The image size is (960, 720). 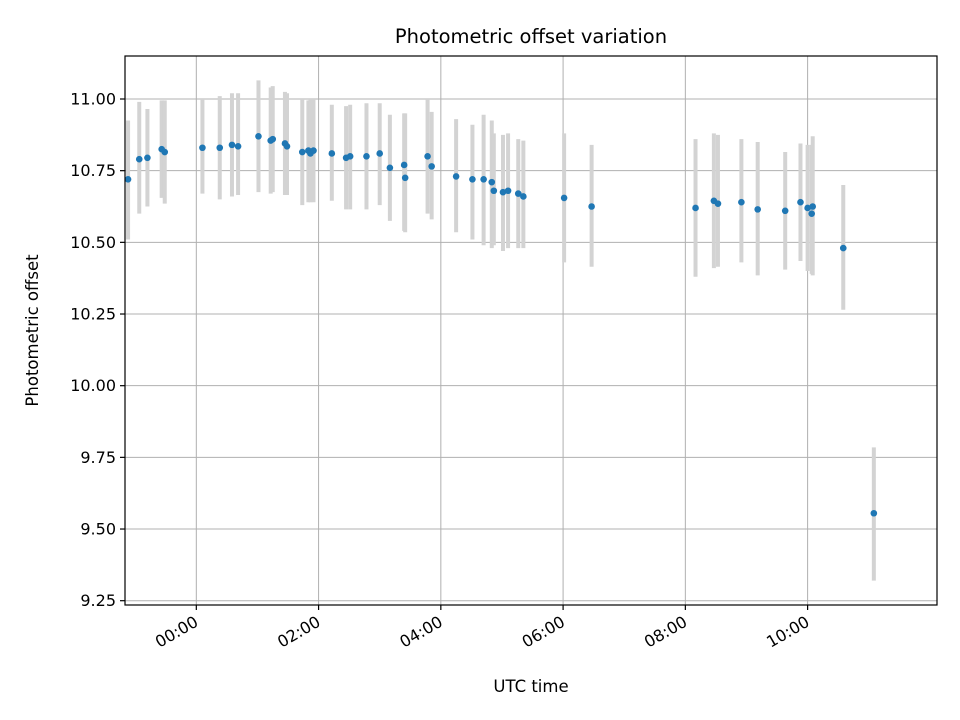 What do you see at coordinates (93, 99) in the screenshot?
I see `y-tick-label: 11.00` at bounding box center [93, 99].